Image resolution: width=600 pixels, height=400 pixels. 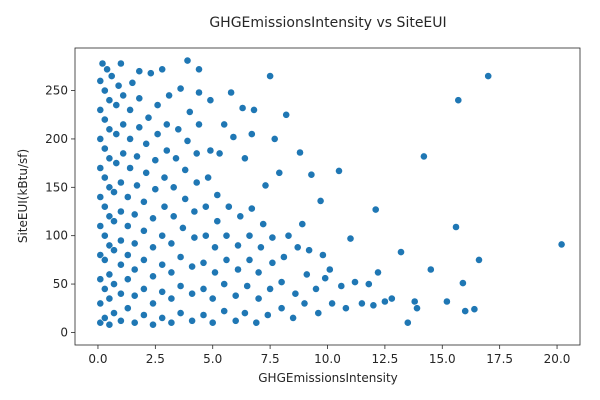 What do you see at coordinates (329, 355) in the screenshot?
I see `x-axis-ticks: 0.0 2.5 5.0 7.5 10.0 12.5 15.0 17.5 20.0` at bounding box center [329, 355].